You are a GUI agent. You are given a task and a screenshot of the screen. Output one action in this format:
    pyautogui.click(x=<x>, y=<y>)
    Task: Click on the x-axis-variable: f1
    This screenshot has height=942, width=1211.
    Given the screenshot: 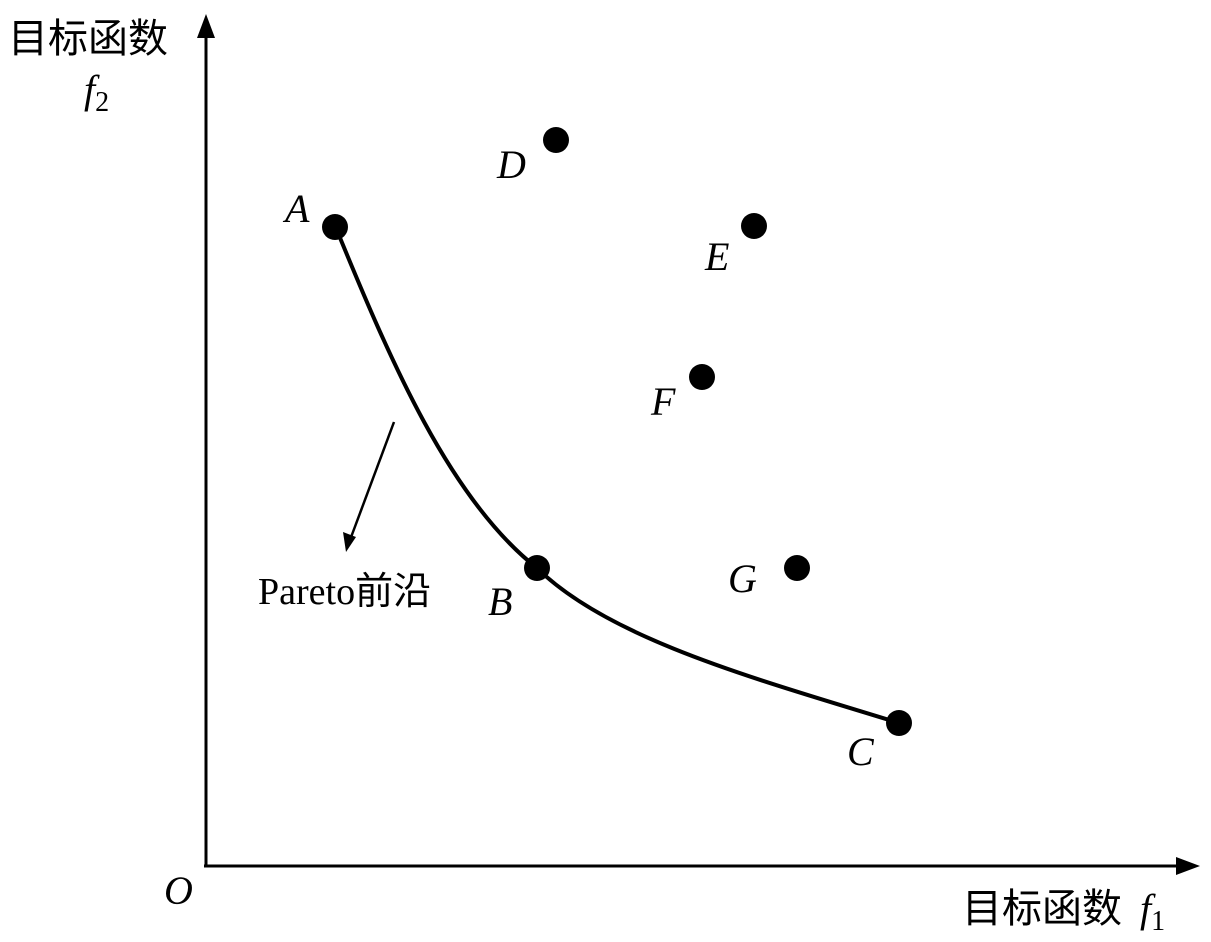 What is the action you would take?
    pyautogui.click(x=1152, y=911)
    